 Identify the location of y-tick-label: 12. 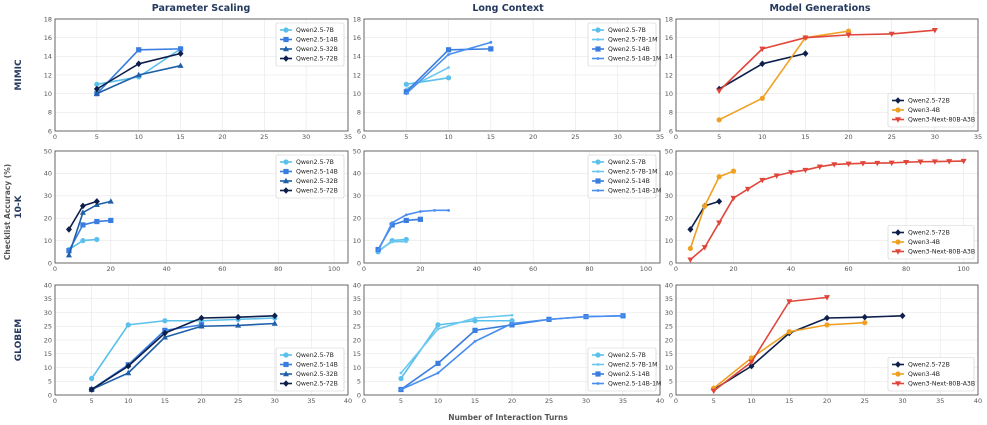
(48, 75).